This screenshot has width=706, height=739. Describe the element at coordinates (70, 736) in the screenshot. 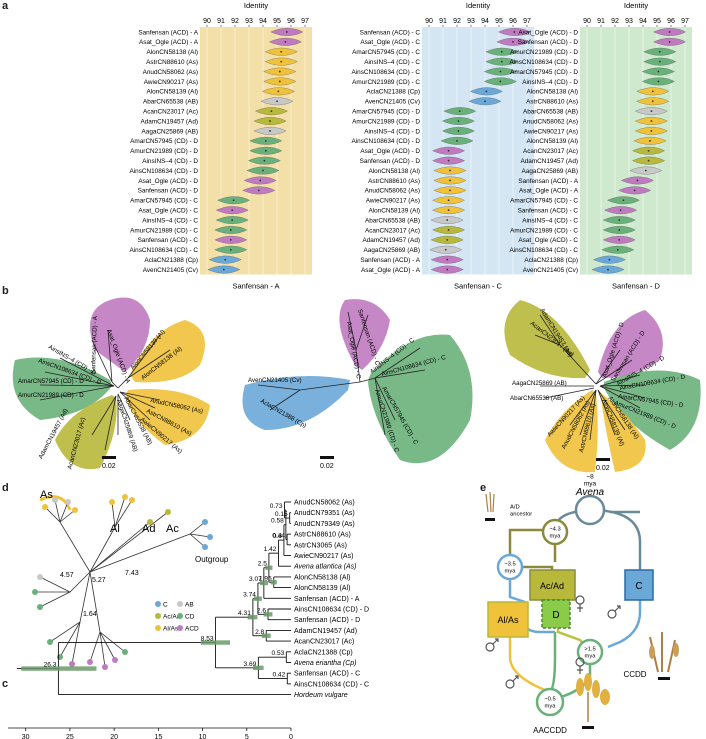

I see `c-axis-tick-label: 25` at that location.